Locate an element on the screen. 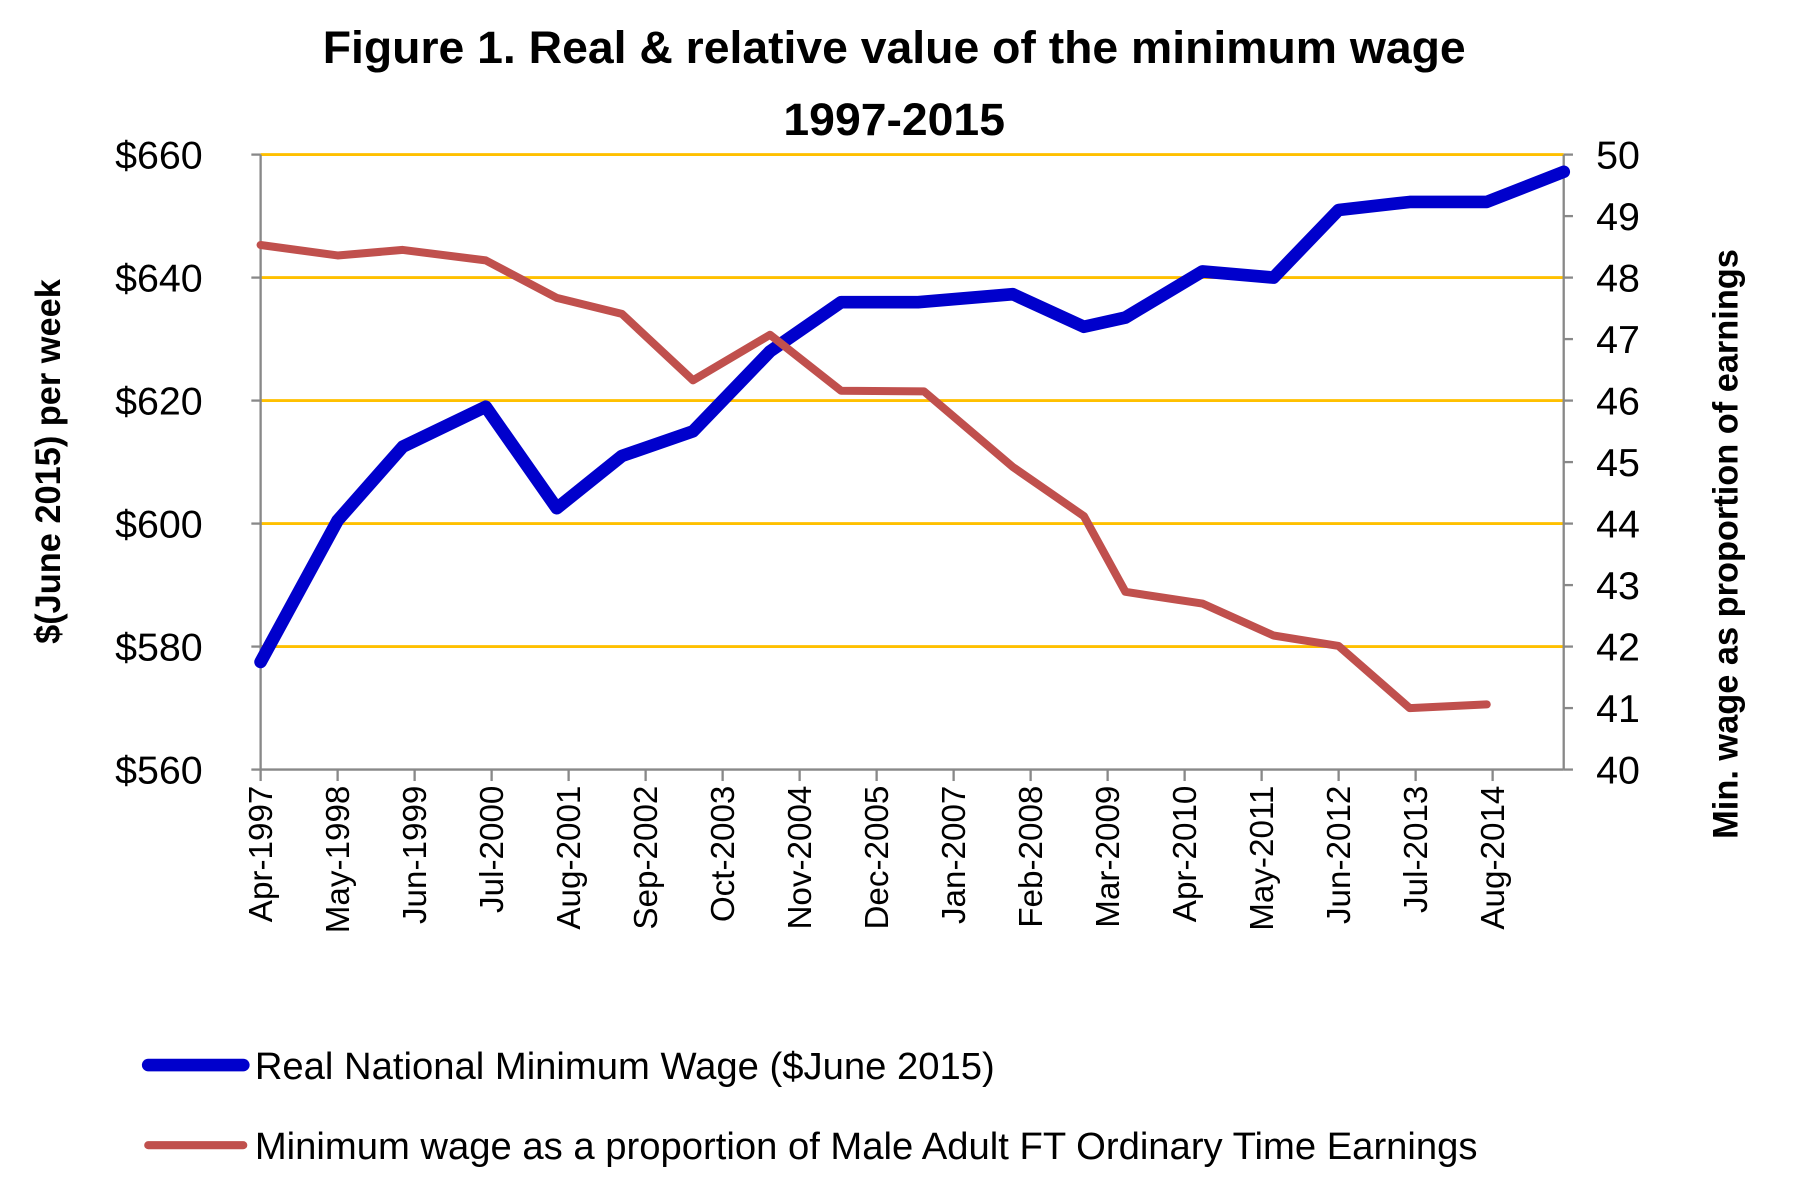  x-tick-label: May-2011 is located at coordinates (1262, 858).